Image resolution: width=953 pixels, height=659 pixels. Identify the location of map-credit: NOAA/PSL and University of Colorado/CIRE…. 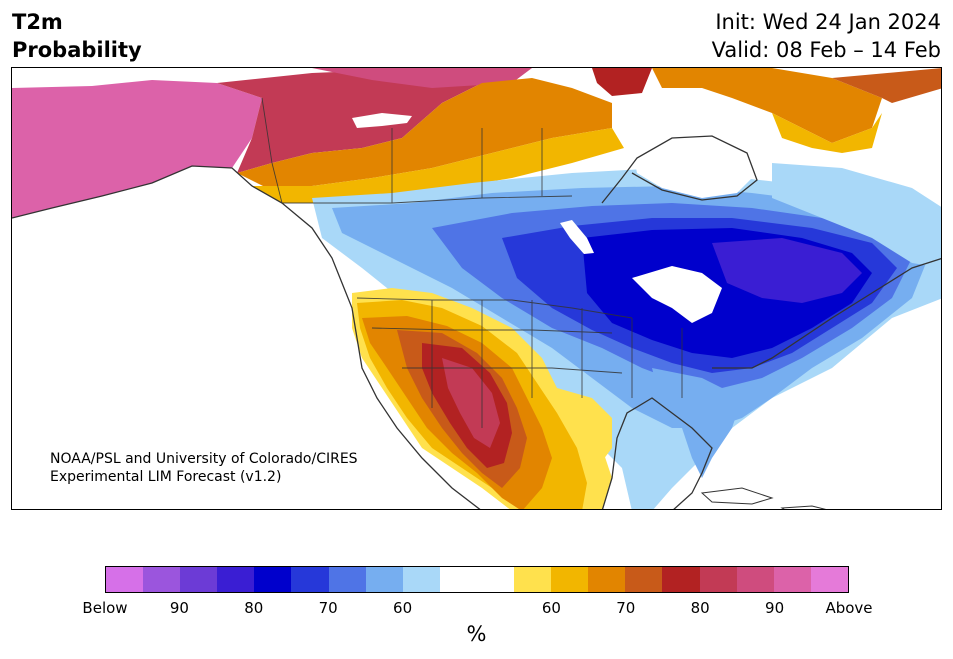
(204, 468).